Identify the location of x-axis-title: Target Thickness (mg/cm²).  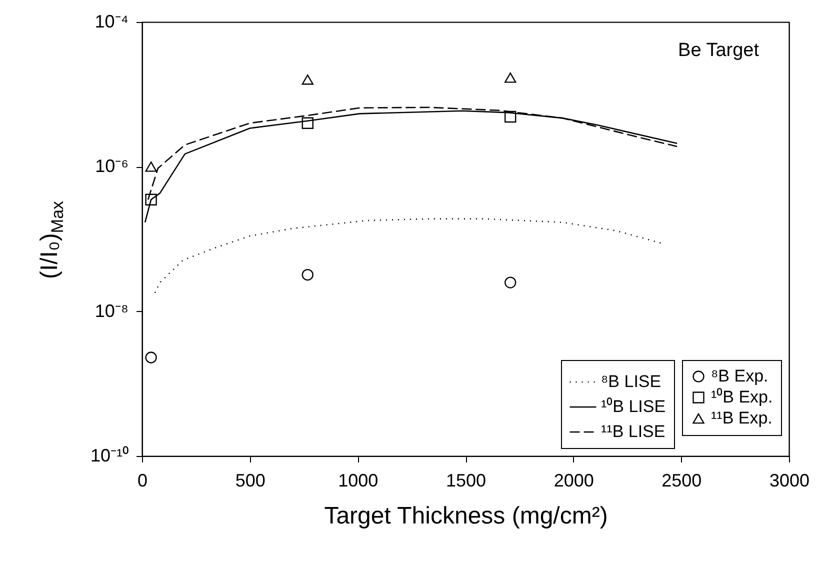
(466, 516).